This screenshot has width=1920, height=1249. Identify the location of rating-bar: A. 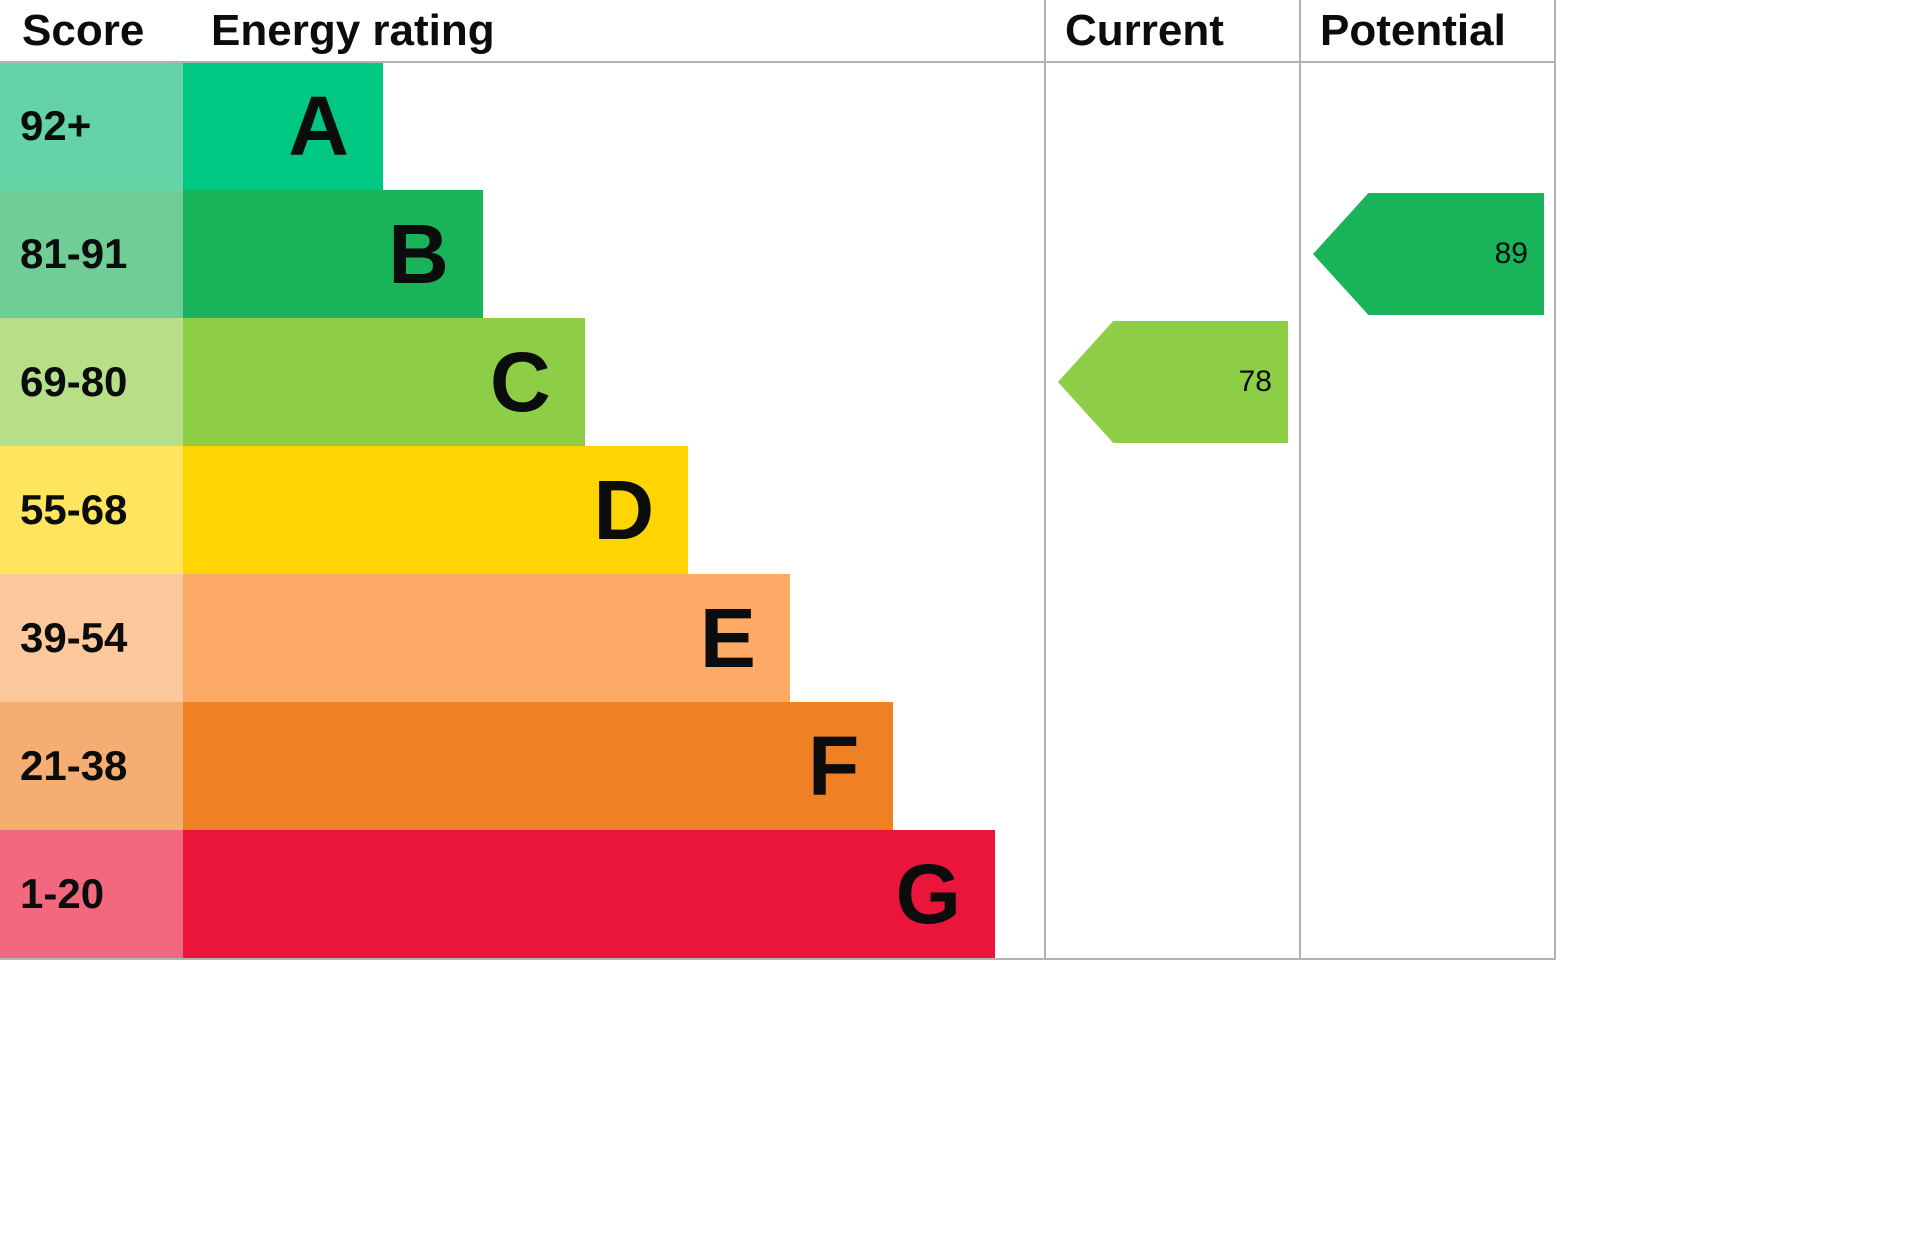
(283, 126).